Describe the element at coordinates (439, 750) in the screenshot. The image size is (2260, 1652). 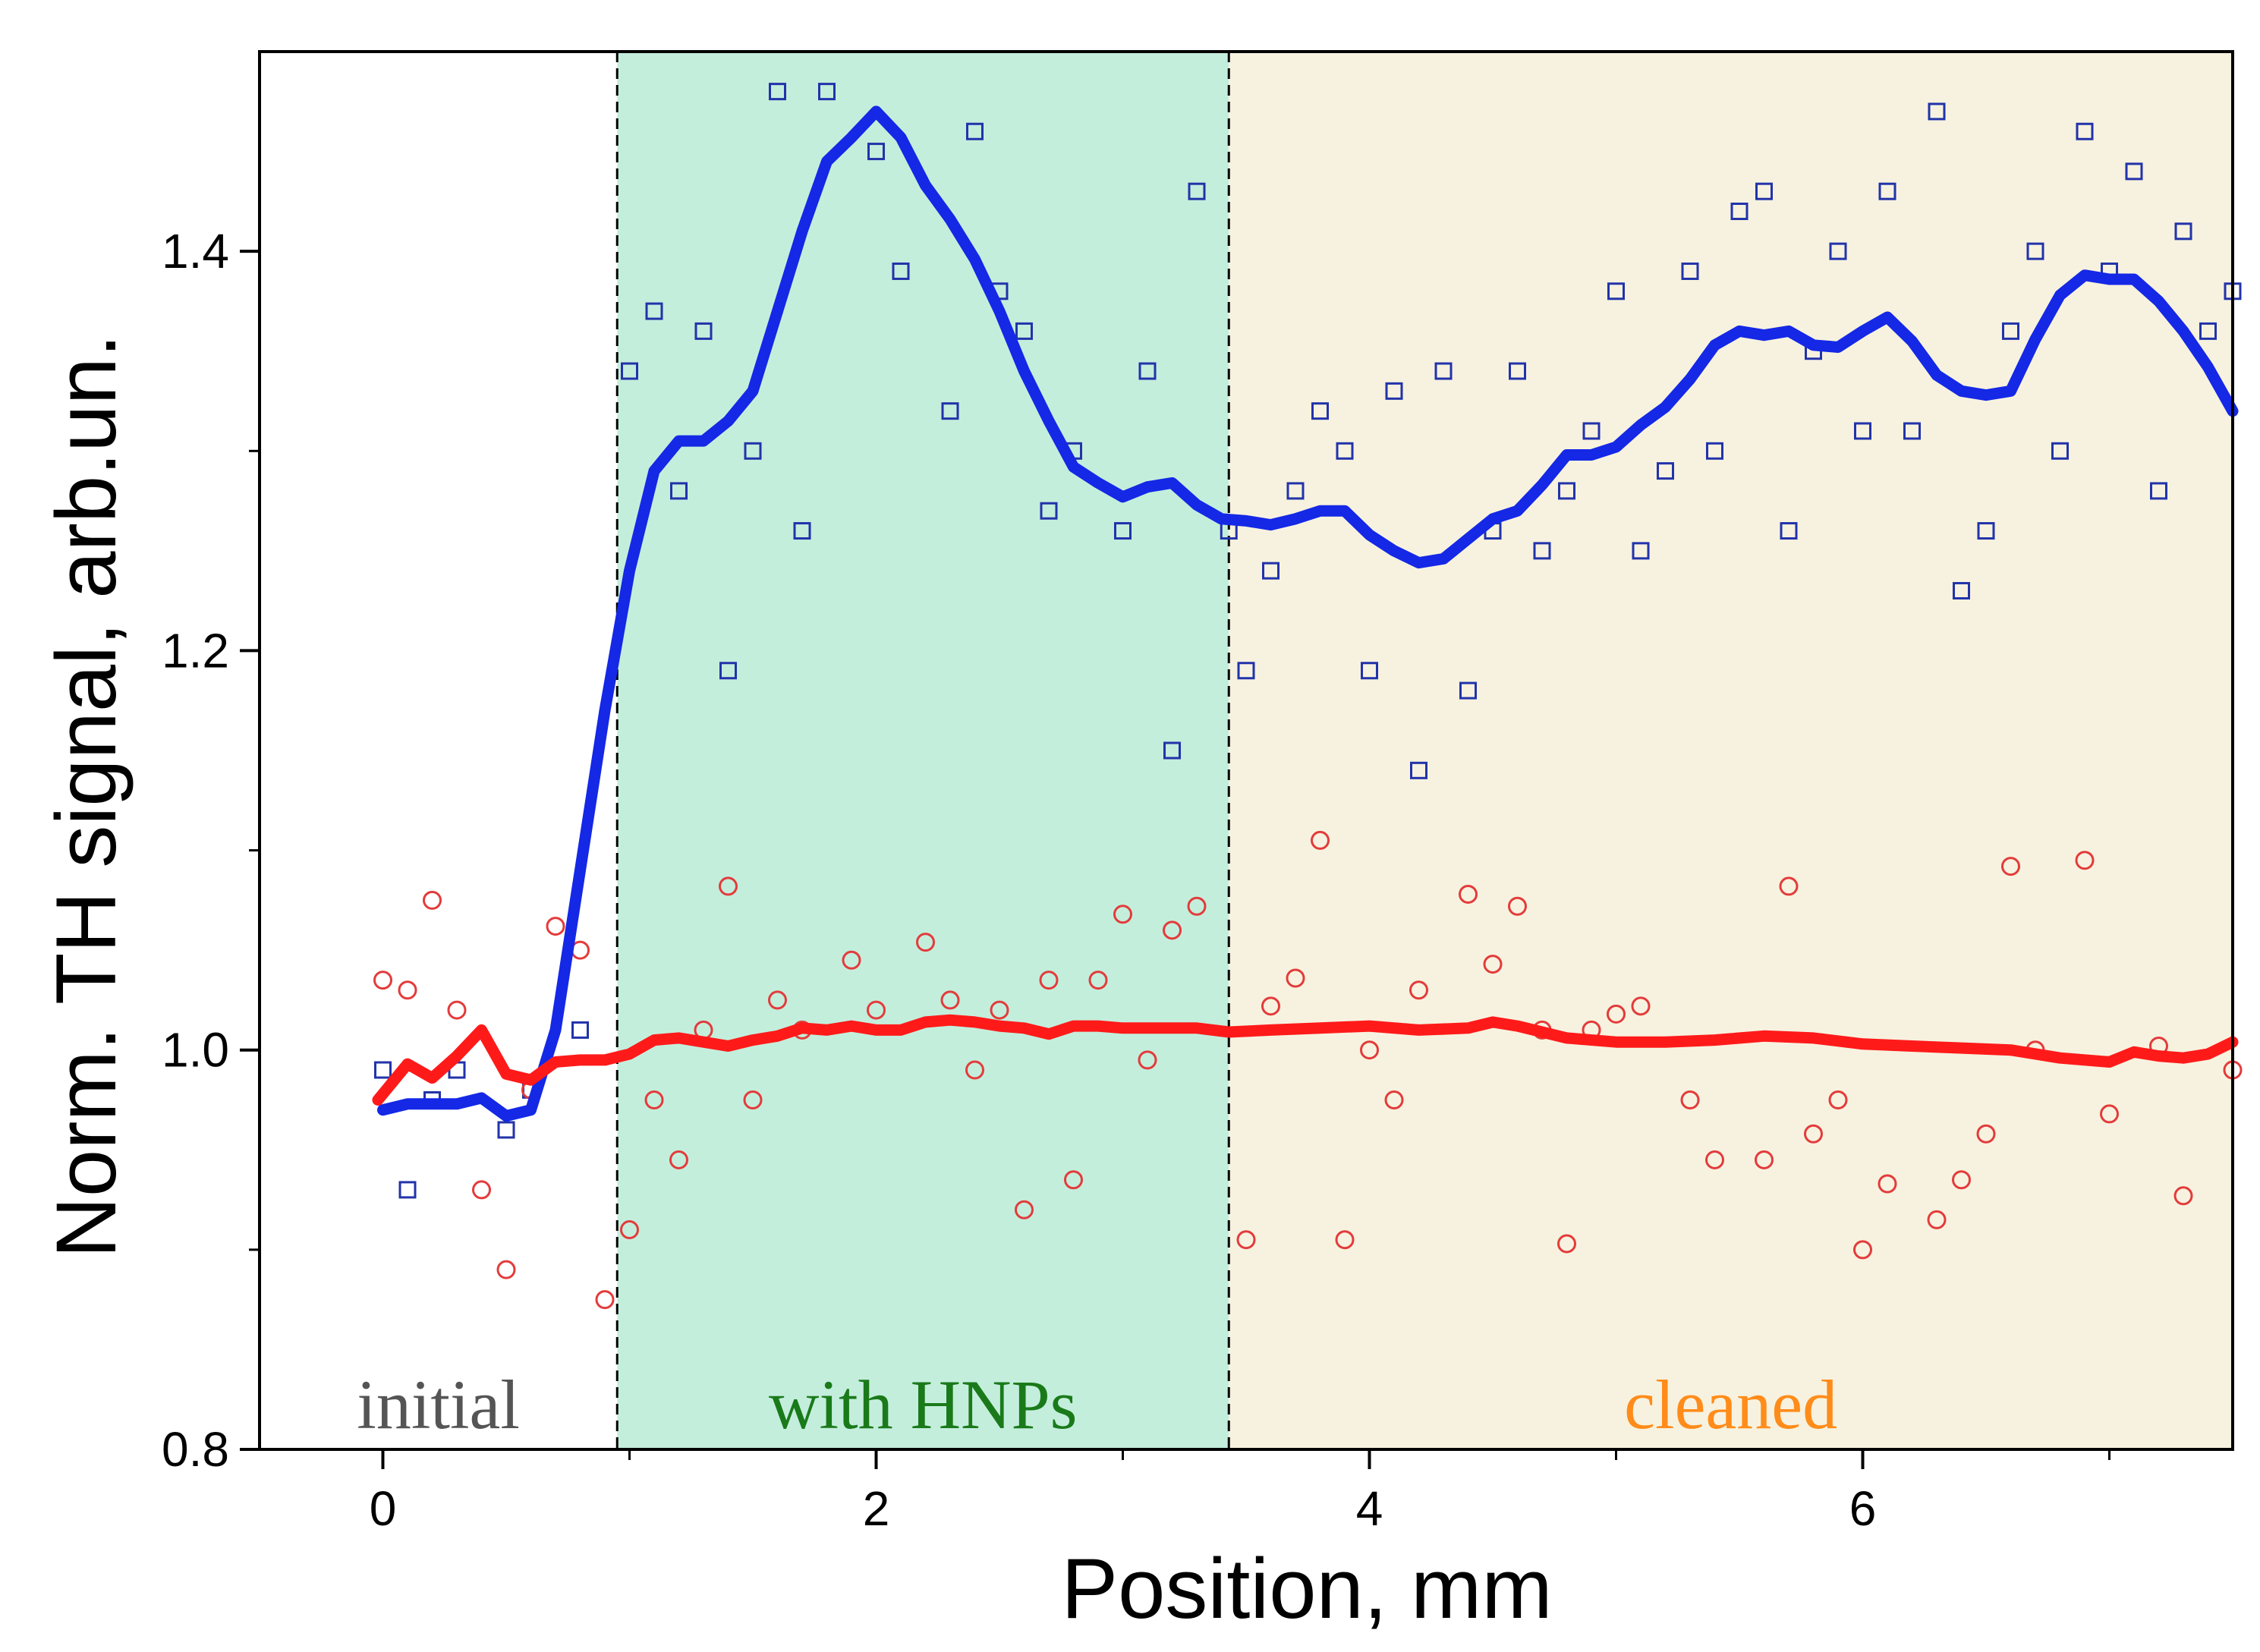
I see `region-initial` at that location.